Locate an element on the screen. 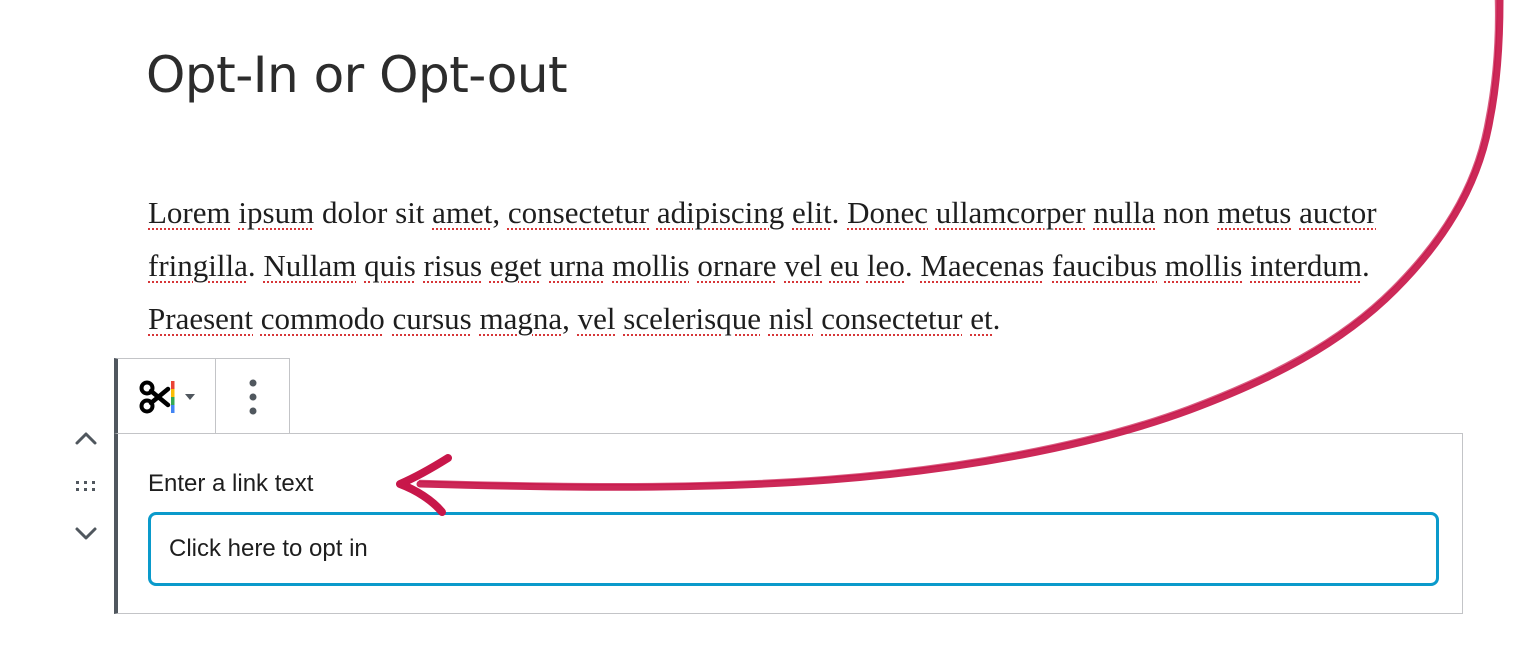 The width and height of the screenshot is (1528, 654). spellcheck-word: Donec is located at coordinates (888, 212).